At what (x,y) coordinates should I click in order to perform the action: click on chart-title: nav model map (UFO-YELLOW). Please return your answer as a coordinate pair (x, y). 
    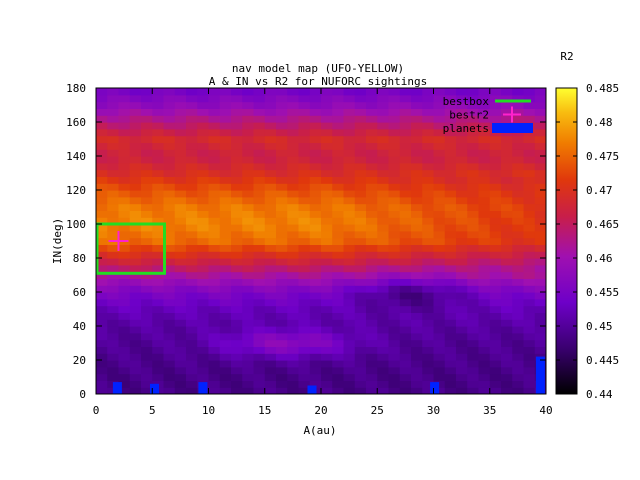
    Looking at the image, I should click on (318, 68).